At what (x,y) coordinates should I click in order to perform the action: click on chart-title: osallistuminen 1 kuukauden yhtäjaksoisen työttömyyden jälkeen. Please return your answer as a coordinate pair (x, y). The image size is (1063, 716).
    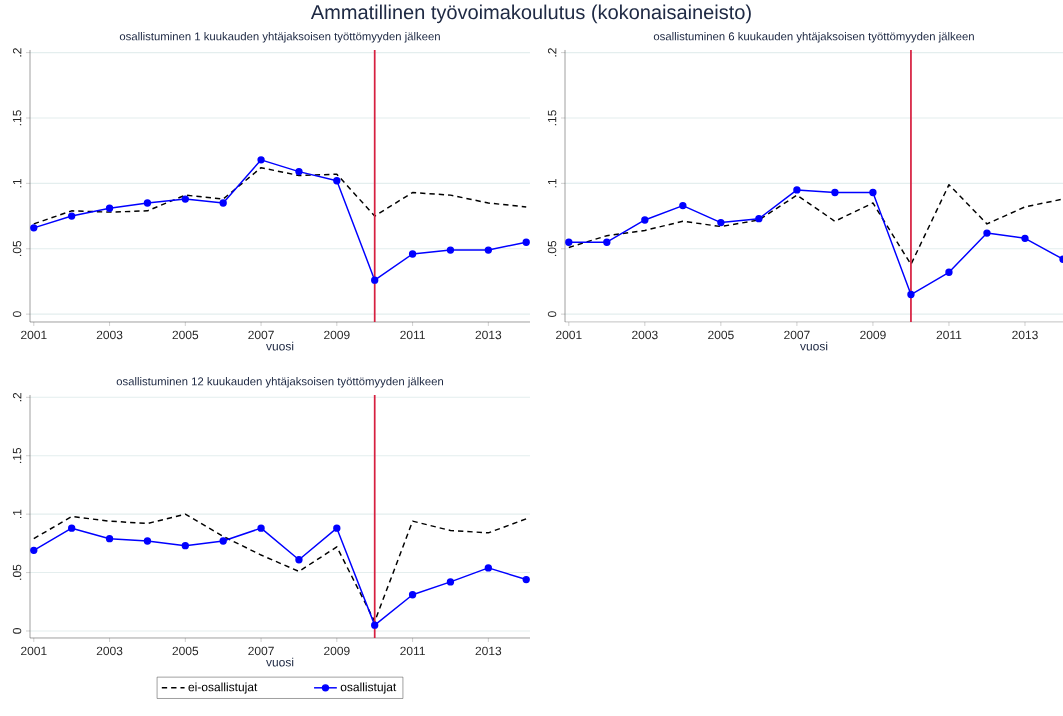
    Looking at the image, I should click on (279, 37).